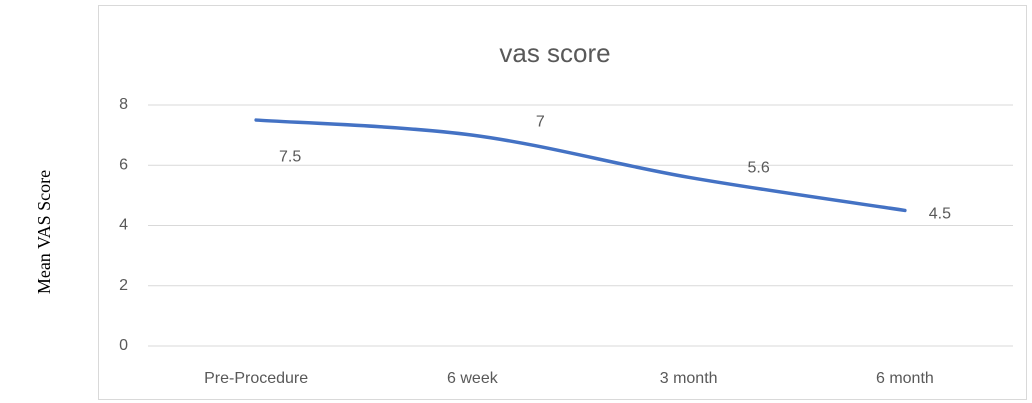 The width and height of the screenshot is (1032, 403). What do you see at coordinates (554, 53) in the screenshot?
I see `chart-title: vas score` at bounding box center [554, 53].